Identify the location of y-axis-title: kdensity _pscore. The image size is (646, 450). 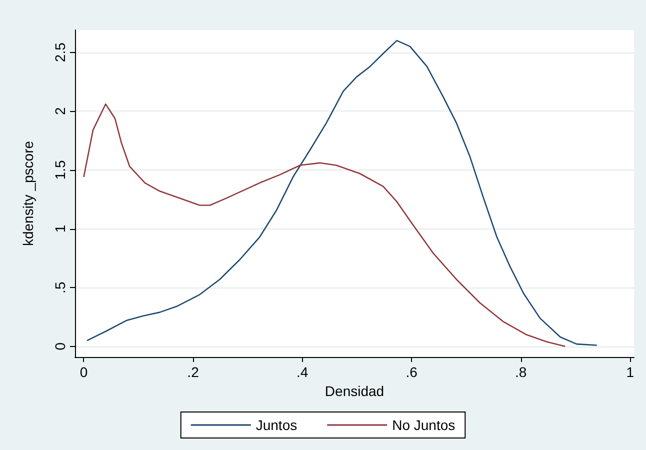
(28, 193).